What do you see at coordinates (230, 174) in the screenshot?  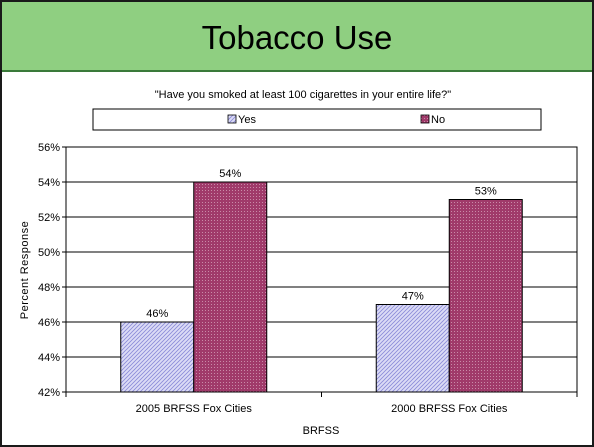 I see `data-label-no-1: 54%` at bounding box center [230, 174].